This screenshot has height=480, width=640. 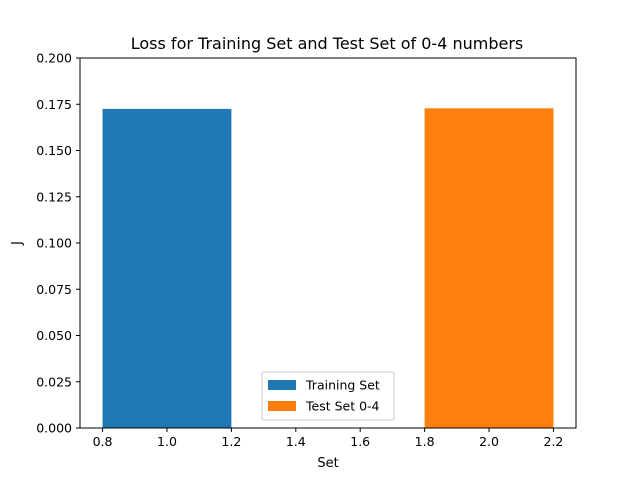 What do you see at coordinates (54, 104) in the screenshot?
I see `y-tick-label: 0.175` at bounding box center [54, 104].